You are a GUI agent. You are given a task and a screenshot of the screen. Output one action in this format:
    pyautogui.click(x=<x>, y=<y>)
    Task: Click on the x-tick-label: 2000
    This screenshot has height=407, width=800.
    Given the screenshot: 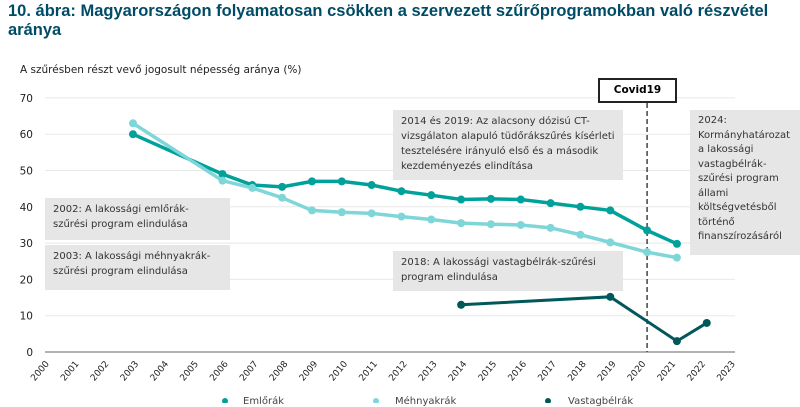 What is the action you would take?
    pyautogui.click(x=40, y=371)
    